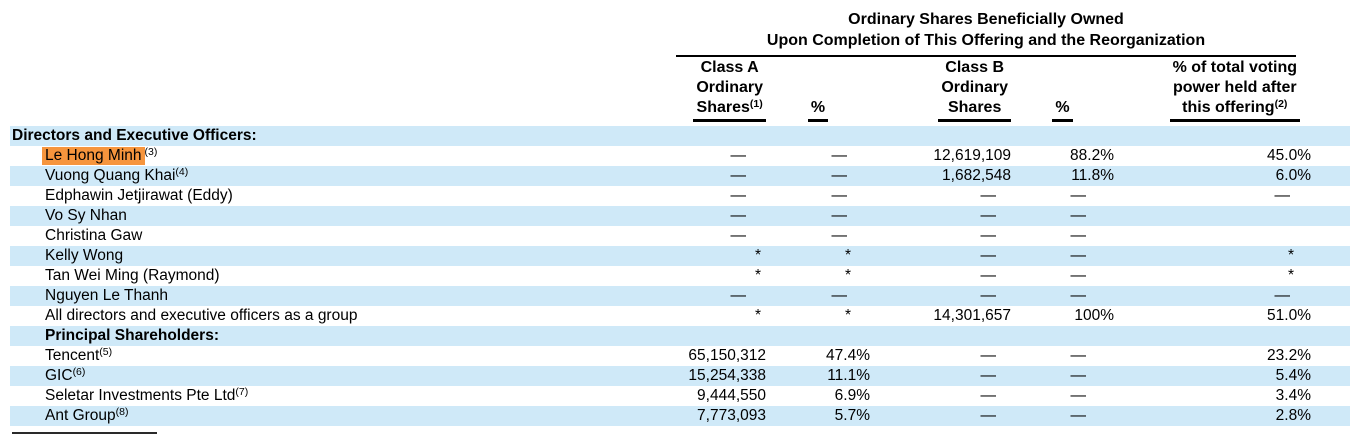  Describe the element at coordinates (335, 134) in the screenshot. I see `row-label: Directors and Executive Officers:` at that location.